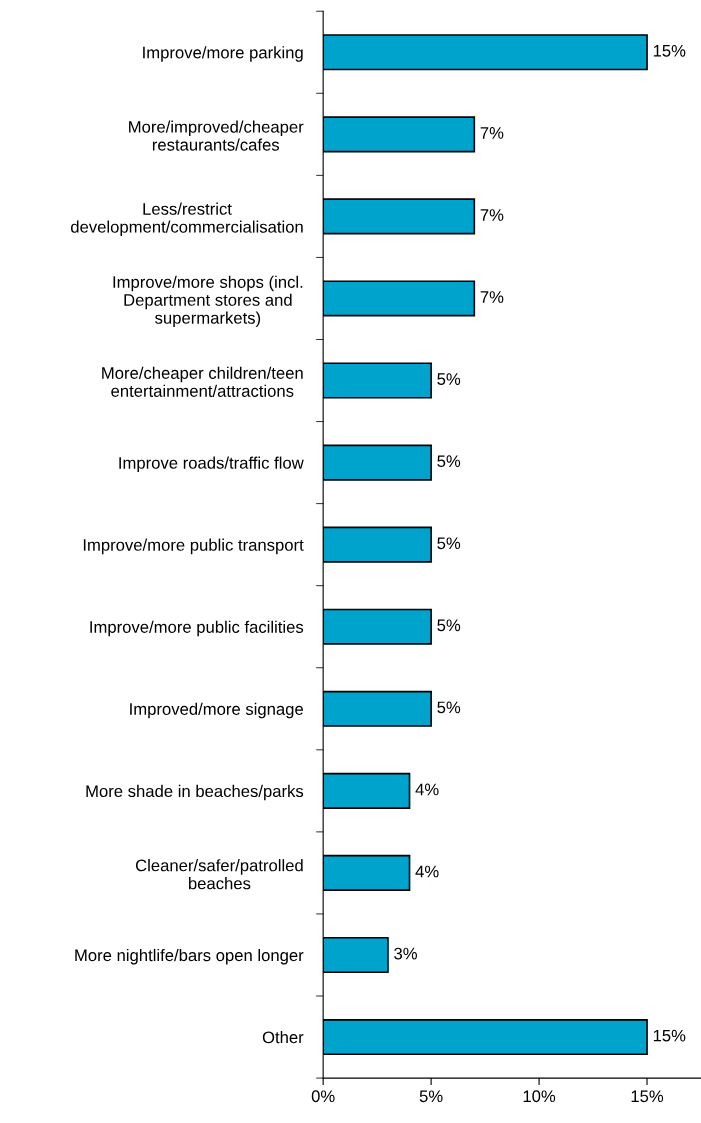 Image resolution: width=701 pixels, height=1123 pixels. What do you see at coordinates (186, 219) in the screenshot?
I see `y-tick-label: Less/restrict development/commercialisation` at bounding box center [186, 219].